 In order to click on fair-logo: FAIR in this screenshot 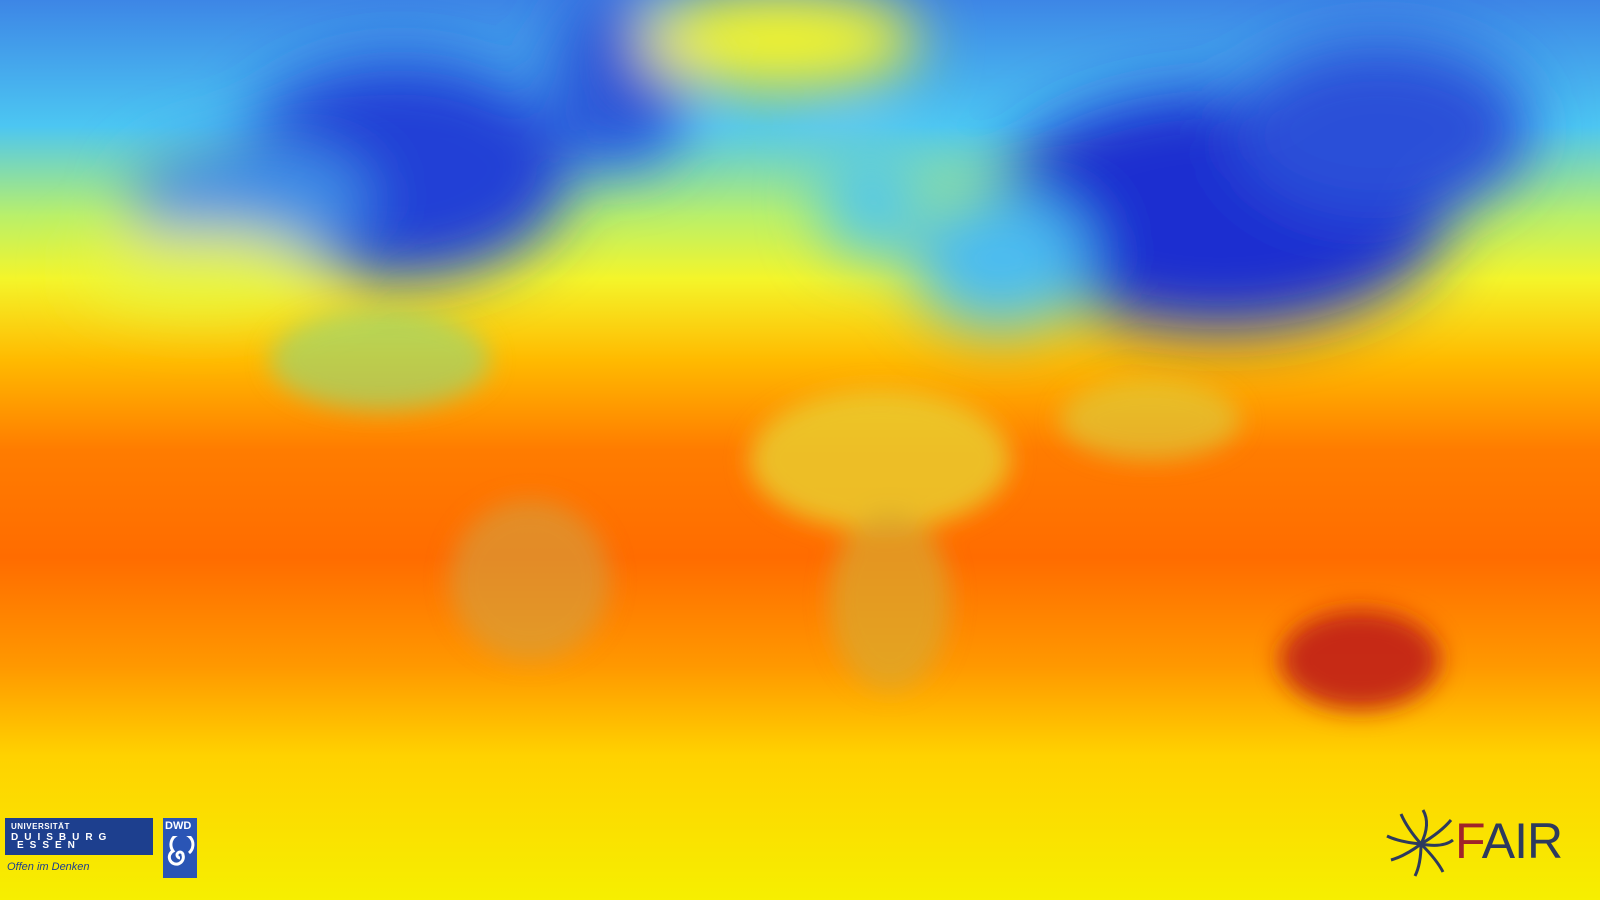, I will do `click(1477, 842)`.